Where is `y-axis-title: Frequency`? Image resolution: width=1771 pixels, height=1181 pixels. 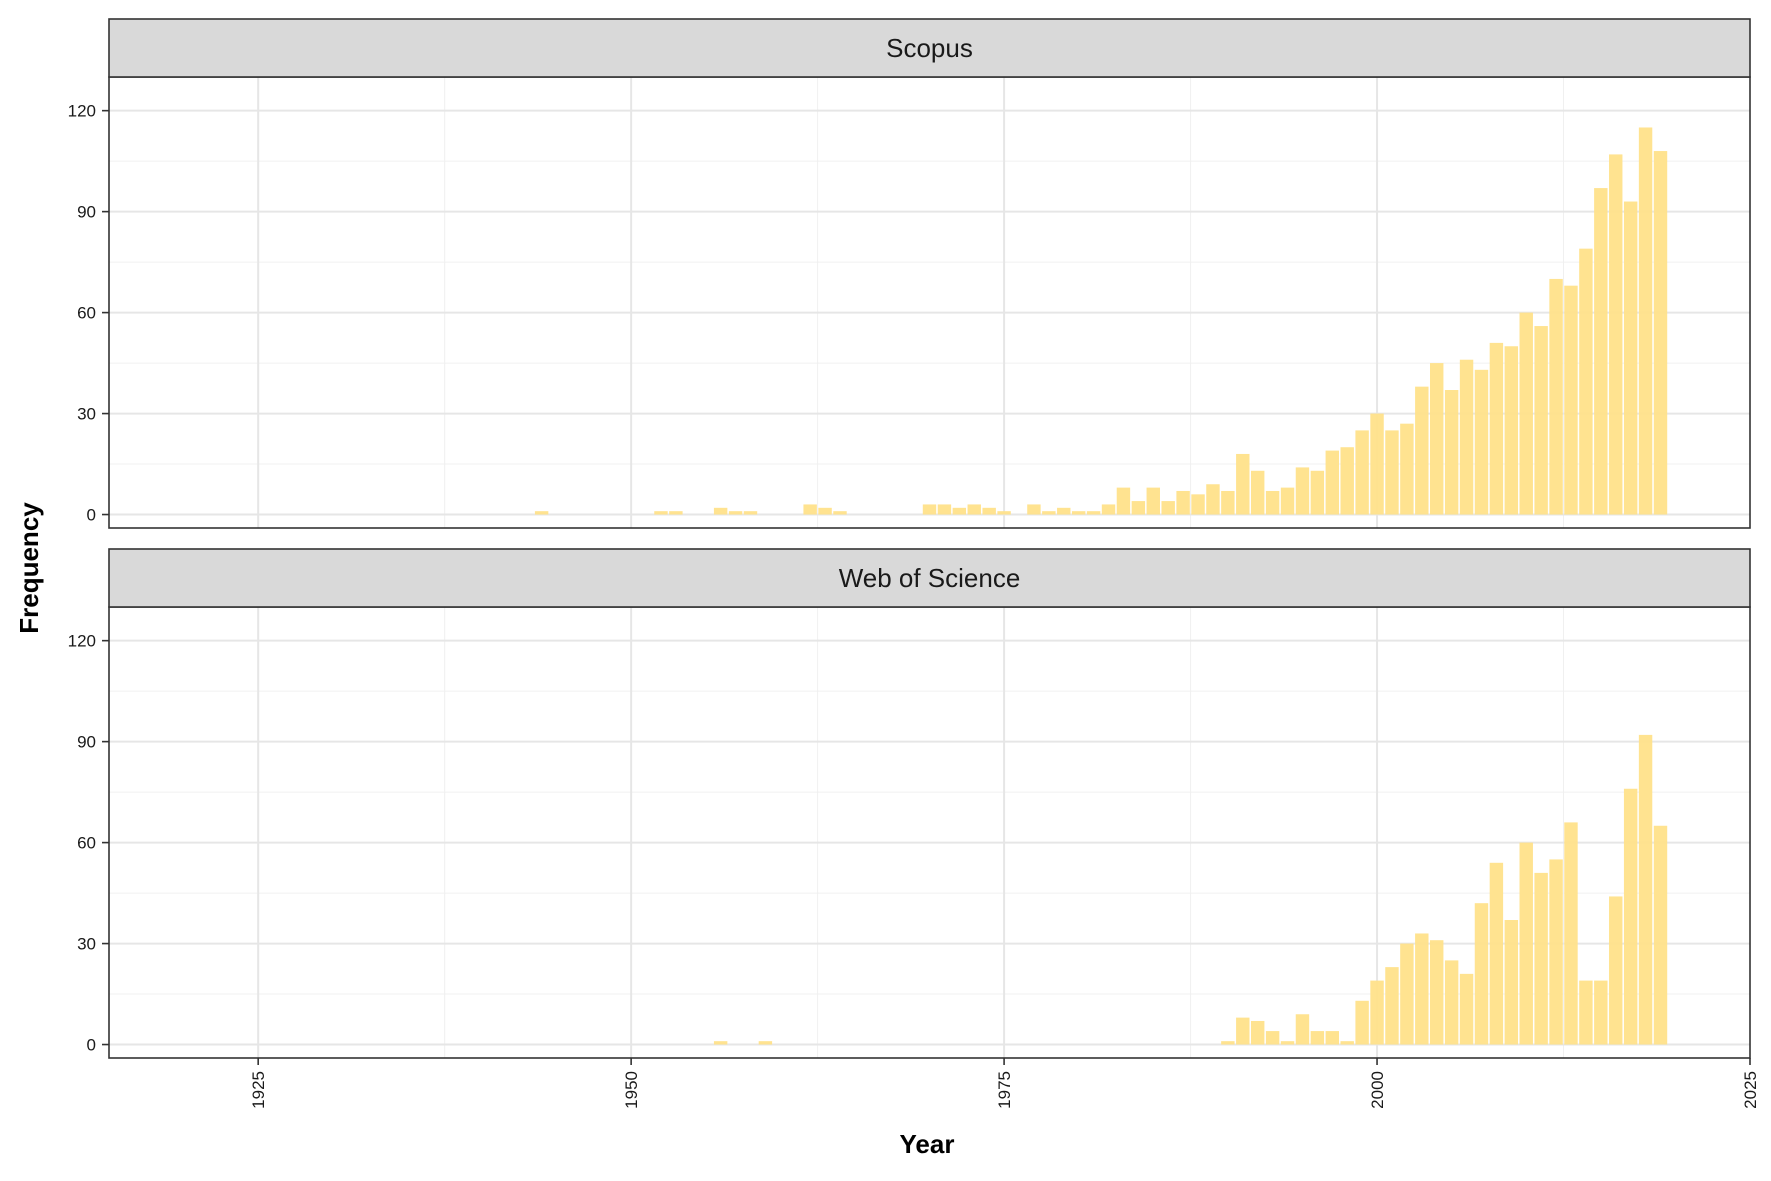 y-axis-title: Frequency is located at coordinates (29, 568).